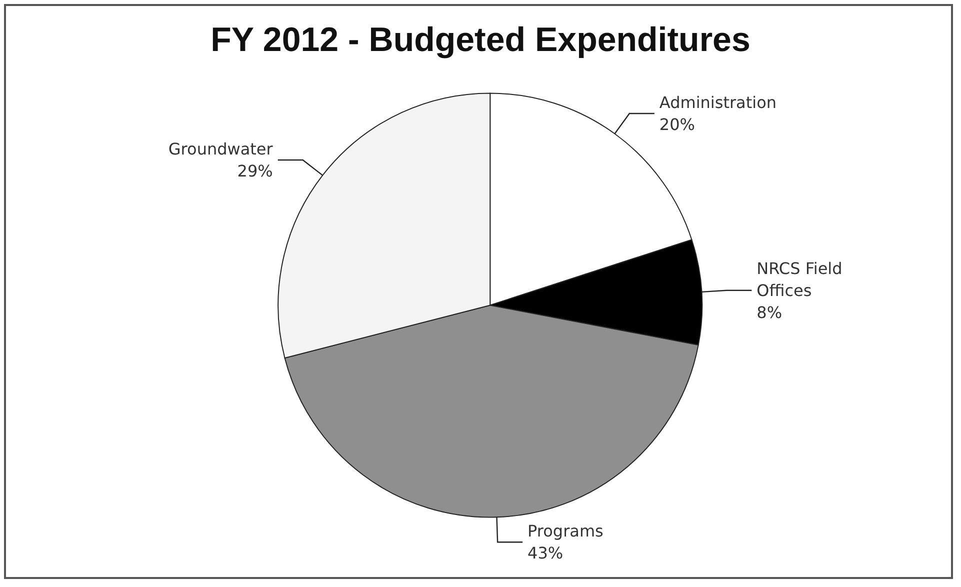 The image size is (961, 587). Describe the element at coordinates (546, 553) in the screenshot. I see `data-label: 43%` at that location.